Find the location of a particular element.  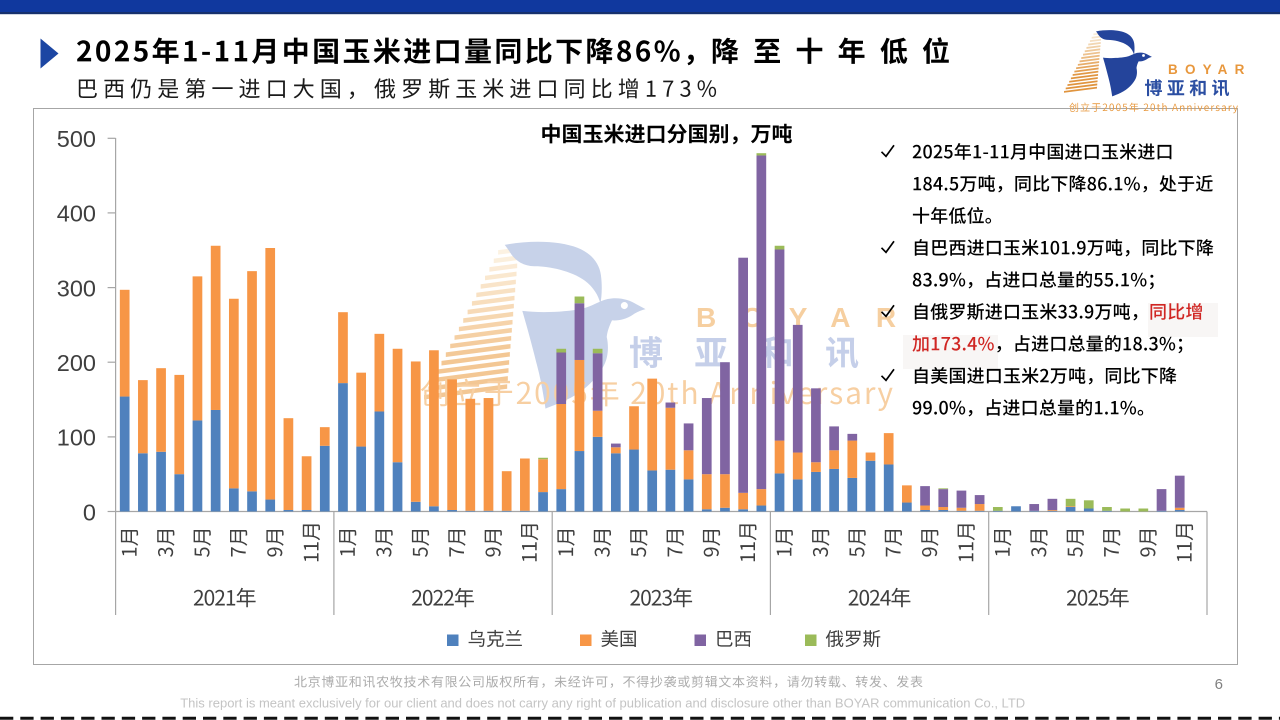

svg-text: 6 is located at coordinates (1219, 684).